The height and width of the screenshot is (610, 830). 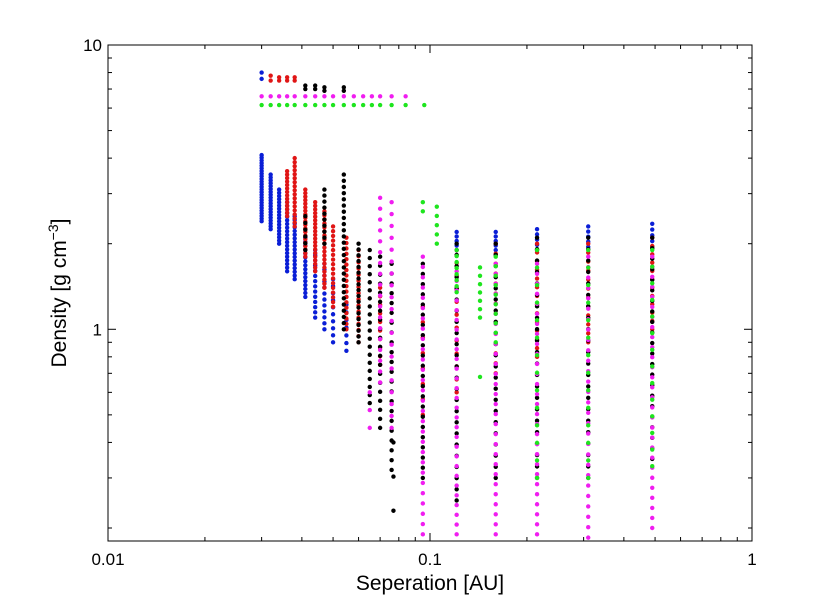 What do you see at coordinates (107, 559) in the screenshot?
I see `x-tick-label: 0.01` at bounding box center [107, 559].